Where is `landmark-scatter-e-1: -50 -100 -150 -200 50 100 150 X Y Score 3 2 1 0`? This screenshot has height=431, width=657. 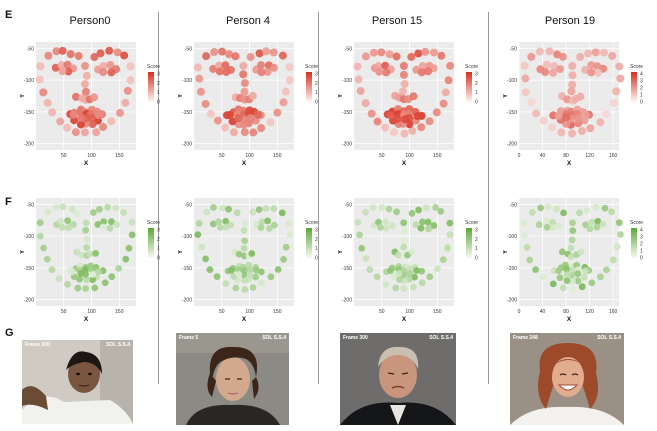
landmark-scatter-e-1: -50 -100 -150 -200 50 100 150 X Y Score 3 2 1 0 is located at coordinates (248, 104).